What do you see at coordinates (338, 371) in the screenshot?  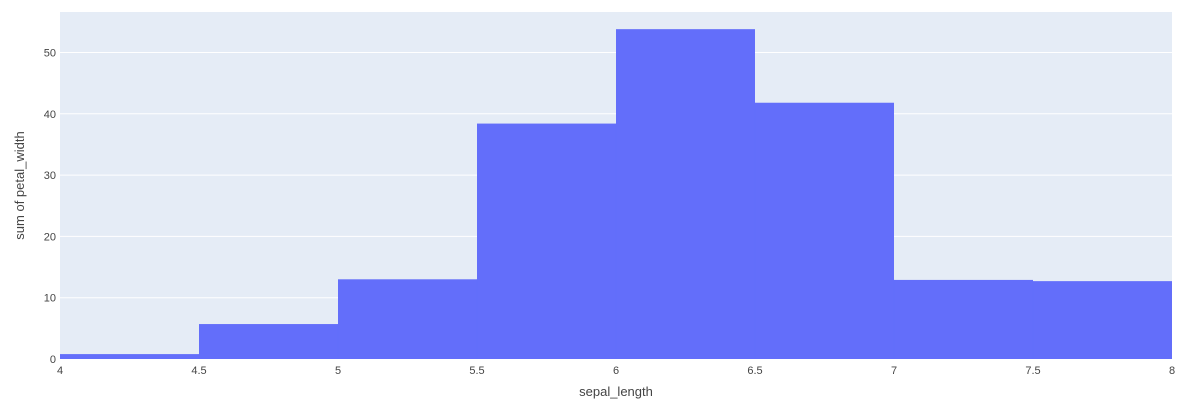 I see `x-tick-label-2: 5` at bounding box center [338, 371].